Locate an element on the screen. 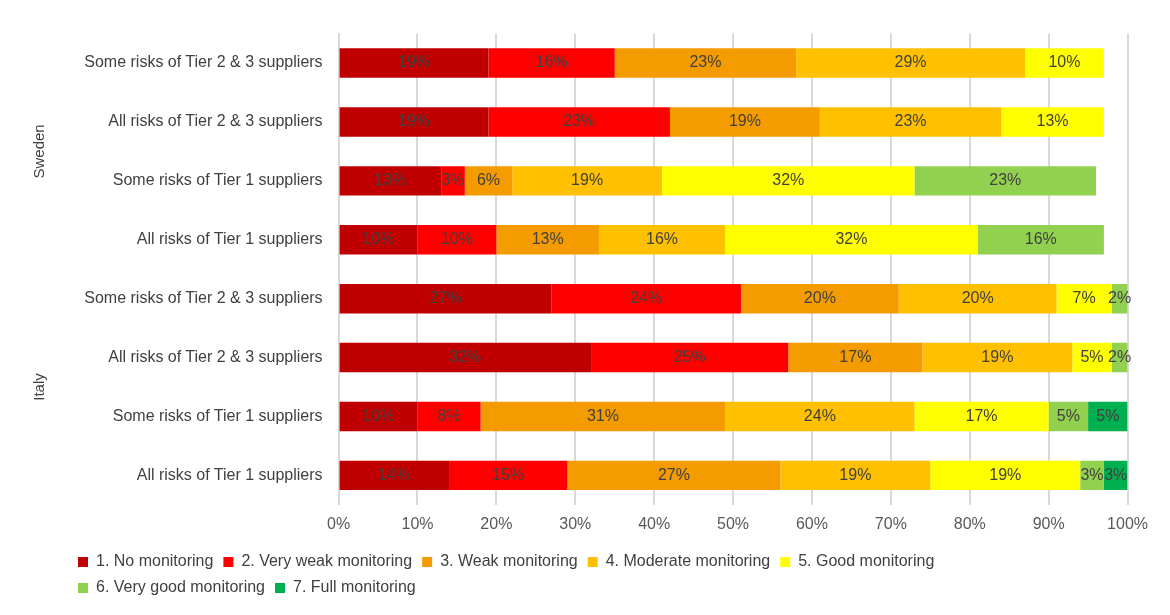 Image resolution: width=1170 pixels, height=615 pixels. x-tick-label: 20% is located at coordinates (496, 523).